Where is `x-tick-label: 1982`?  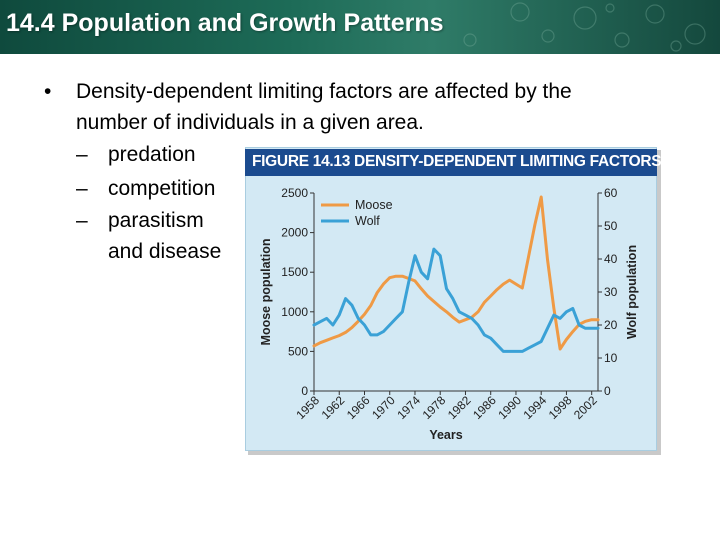
x-tick-label: 1982 is located at coordinates (459, 407).